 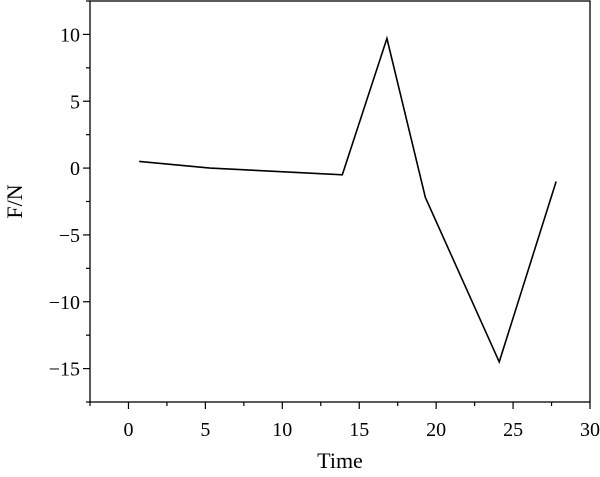 What do you see at coordinates (64, 303) in the screenshot?
I see `y-tick-label: −10` at bounding box center [64, 303].